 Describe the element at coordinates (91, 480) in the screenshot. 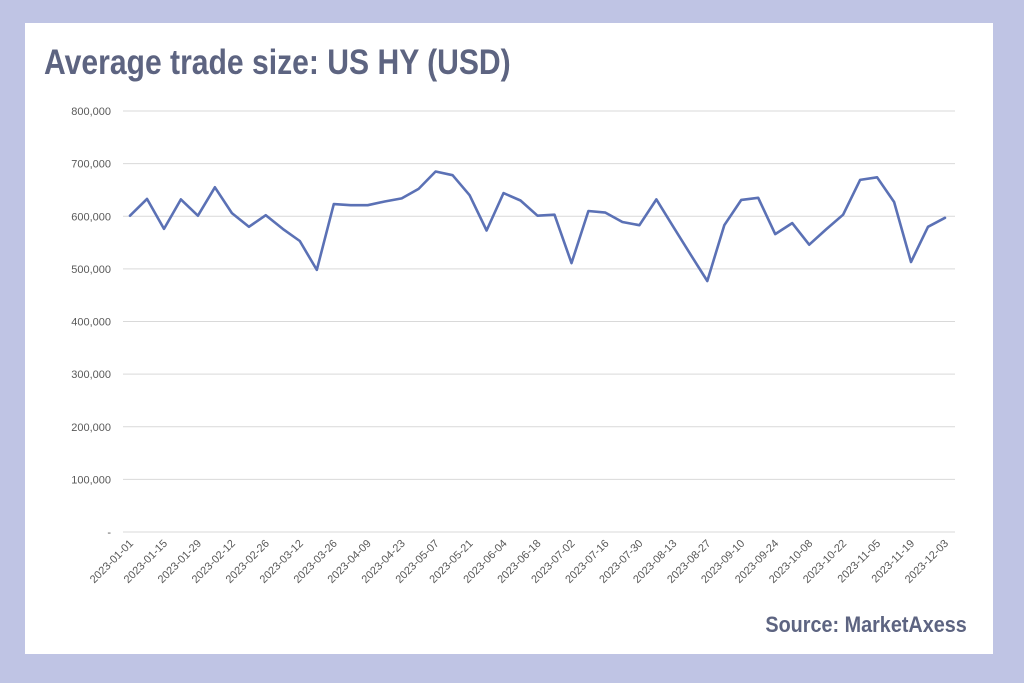

I see `y-tick-label: 100,000` at that location.